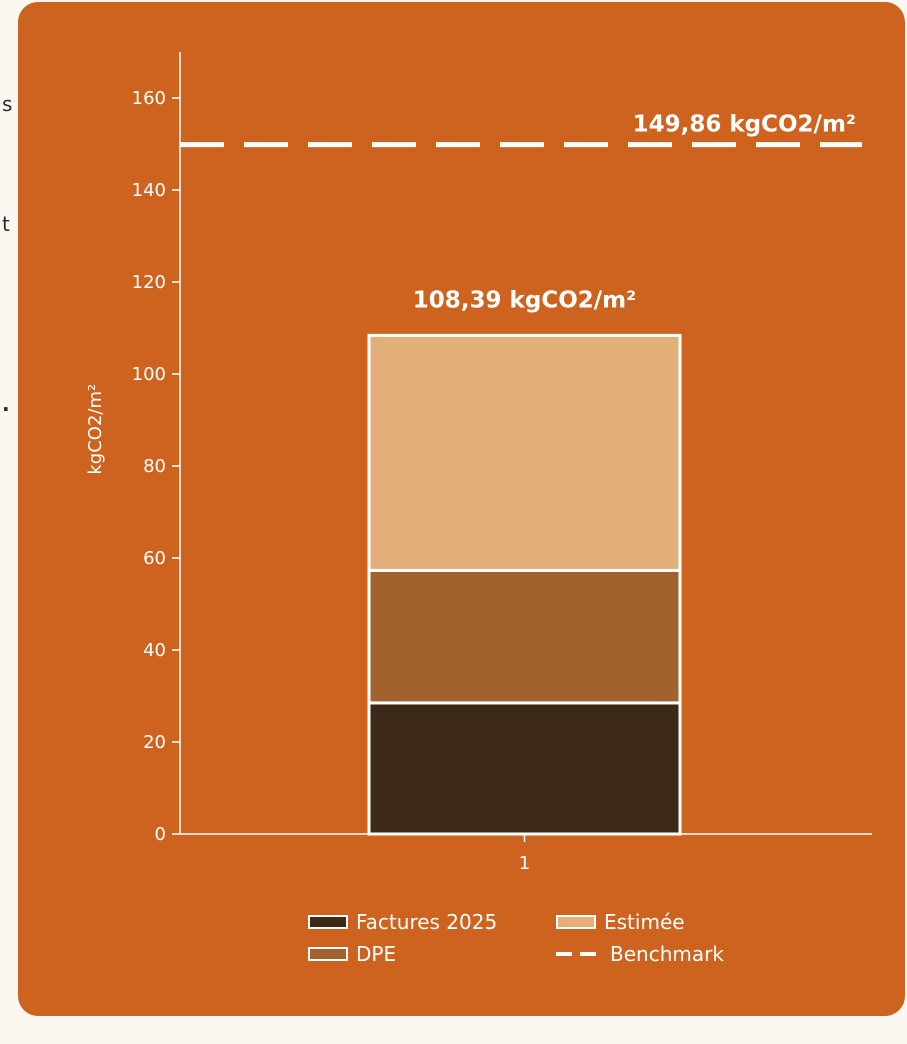 The width and height of the screenshot is (907, 1044). Describe the element at coordinates (328, 954) in the screenshot. I see `legend-swatch-dpe` at that location.